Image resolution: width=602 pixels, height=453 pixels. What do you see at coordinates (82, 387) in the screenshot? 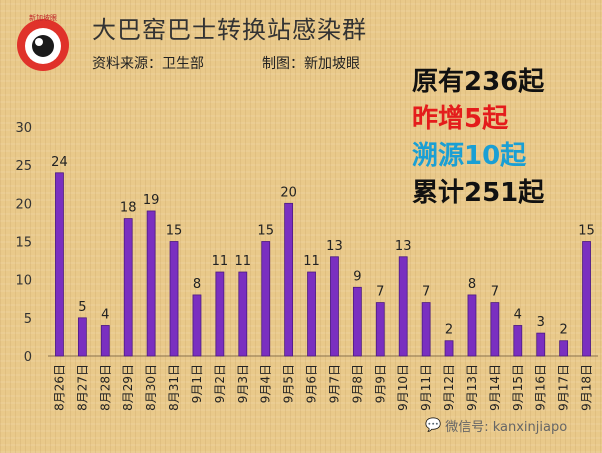
I see `x-tick-label: 8月27日` at bounding box center [82, 387].